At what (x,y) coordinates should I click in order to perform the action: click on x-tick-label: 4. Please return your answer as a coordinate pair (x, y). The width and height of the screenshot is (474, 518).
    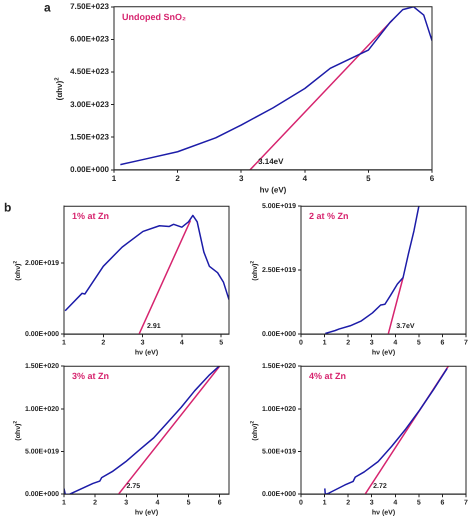
    Looking at the image, I should click on (305, 178).